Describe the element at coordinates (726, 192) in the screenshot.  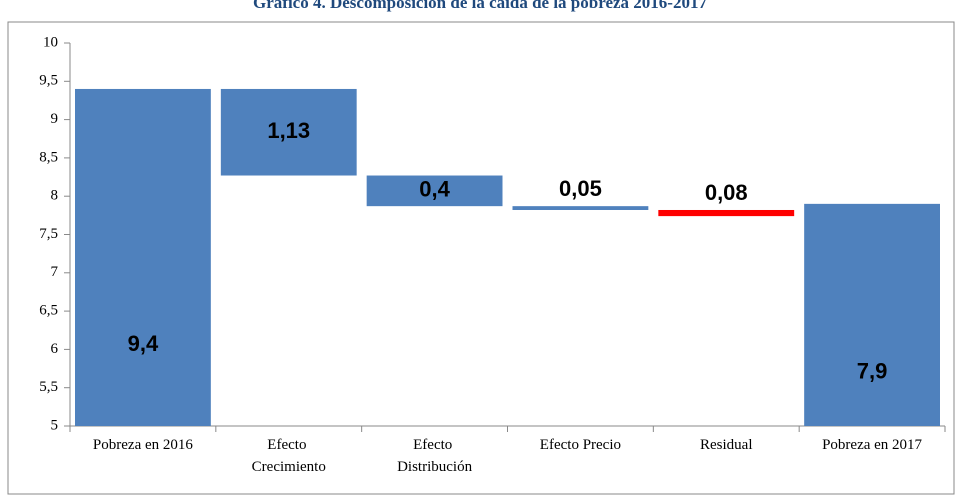
I see `data-label: 0,08` at that location.